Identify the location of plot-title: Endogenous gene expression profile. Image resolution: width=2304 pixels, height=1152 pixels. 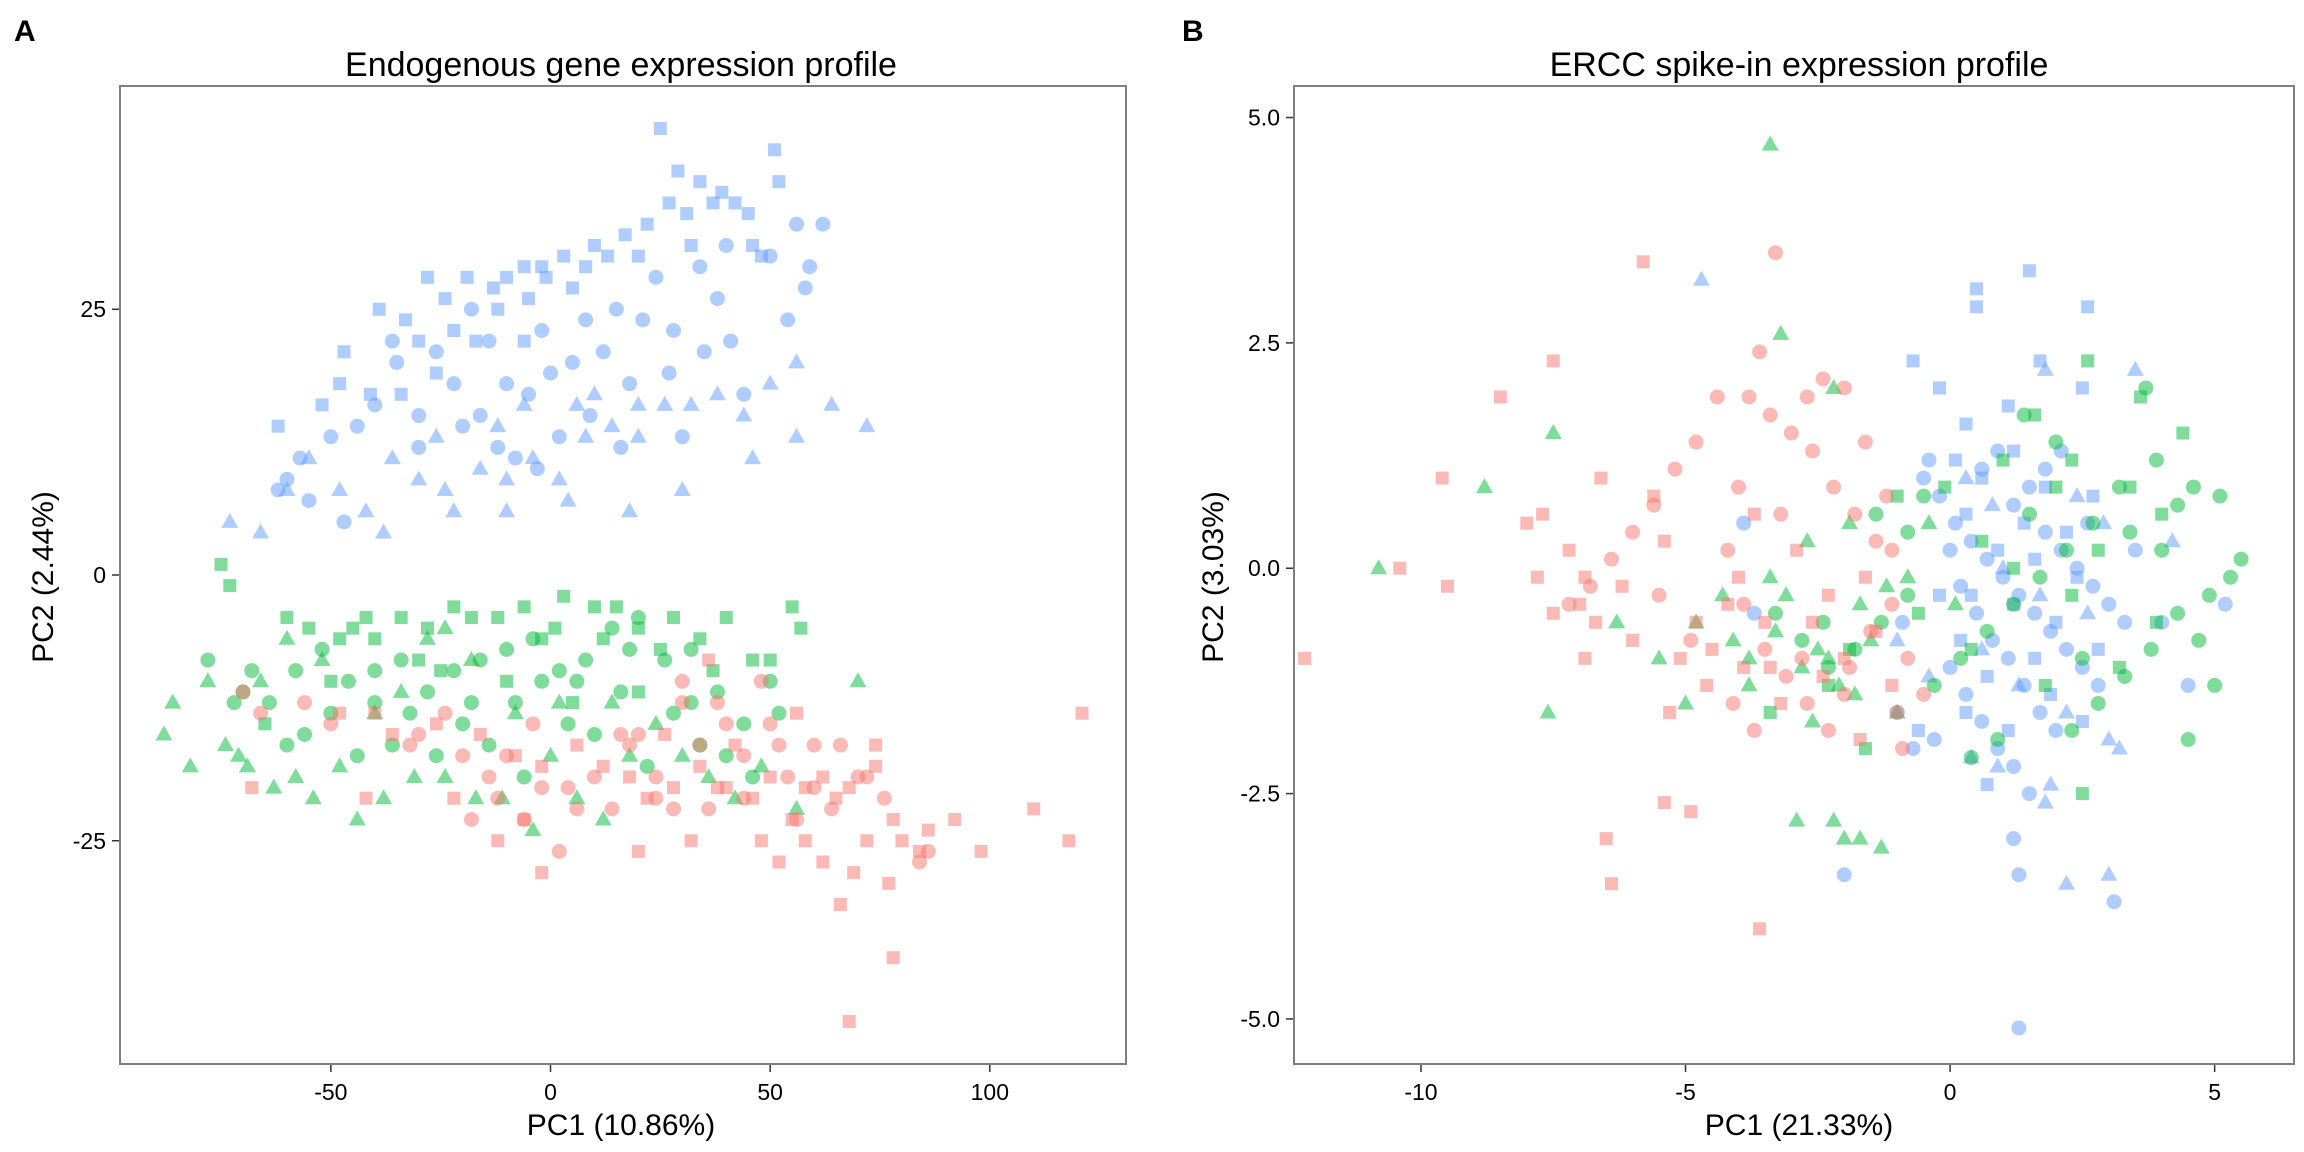
(621, 65).